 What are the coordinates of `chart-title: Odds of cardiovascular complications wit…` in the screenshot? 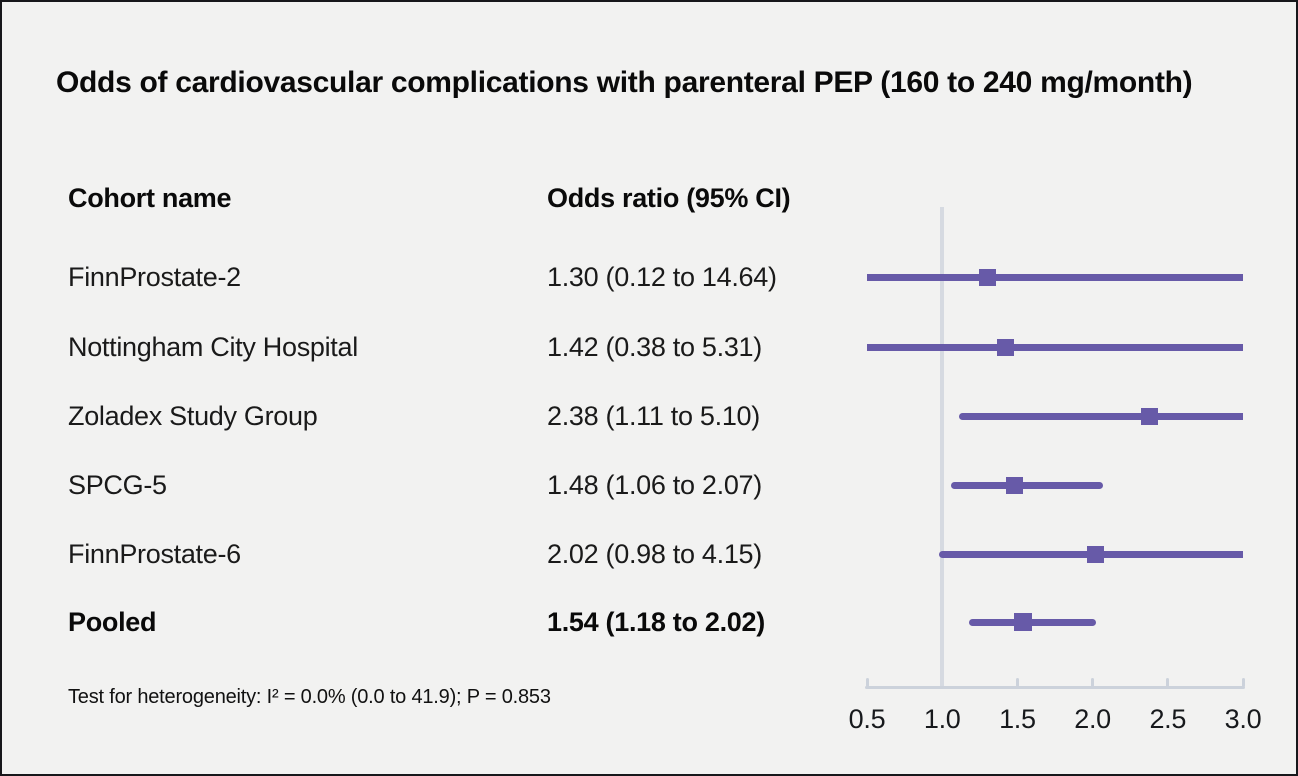 It's located at (624, 82).